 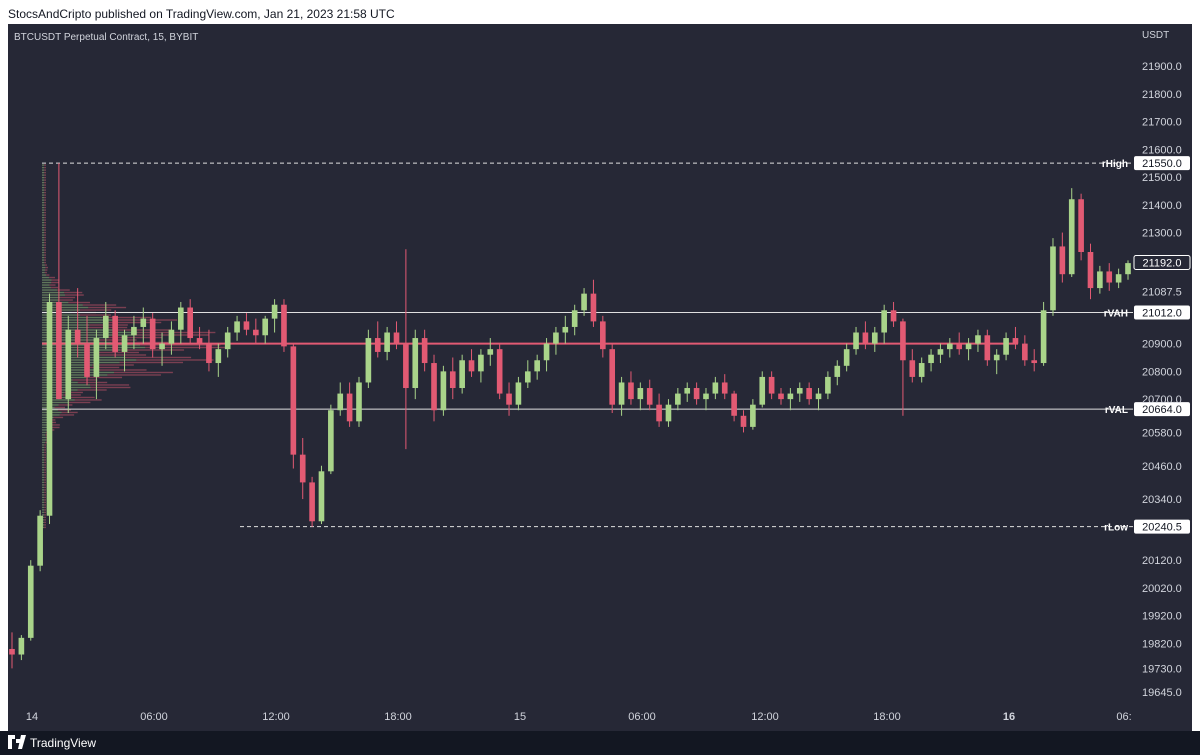 What do you see at coordinates (1162, 67) in the screenshot?
I see `price-tick-label: 21900.0` at bounding box center [1162, 67].